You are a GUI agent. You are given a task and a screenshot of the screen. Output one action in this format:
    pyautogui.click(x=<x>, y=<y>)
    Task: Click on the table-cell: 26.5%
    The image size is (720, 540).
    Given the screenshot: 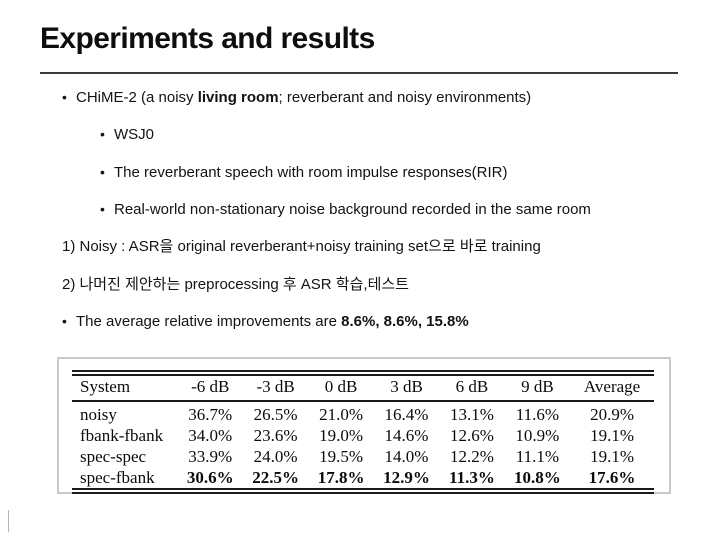 What is the action you would take?
    pyautogui.click(x=275, y=414)
    